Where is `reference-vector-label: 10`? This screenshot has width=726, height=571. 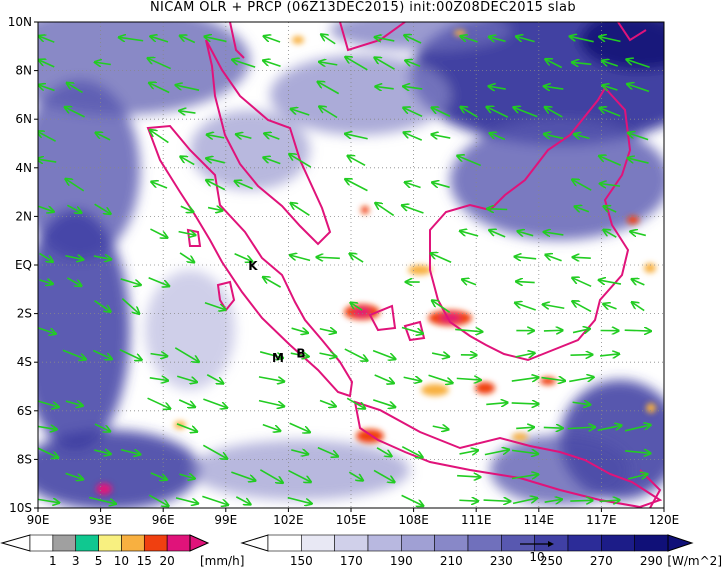
reference-vector-label: 10 is located at coordinates (536, 557).